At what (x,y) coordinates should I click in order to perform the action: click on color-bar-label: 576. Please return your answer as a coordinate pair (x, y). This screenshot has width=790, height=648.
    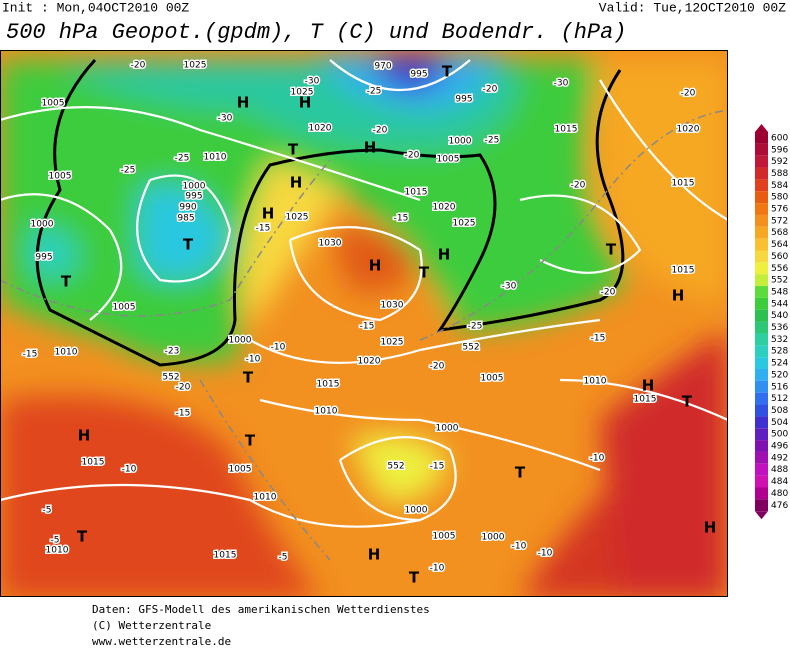
    Looking at the image, I should click on (779, 210).